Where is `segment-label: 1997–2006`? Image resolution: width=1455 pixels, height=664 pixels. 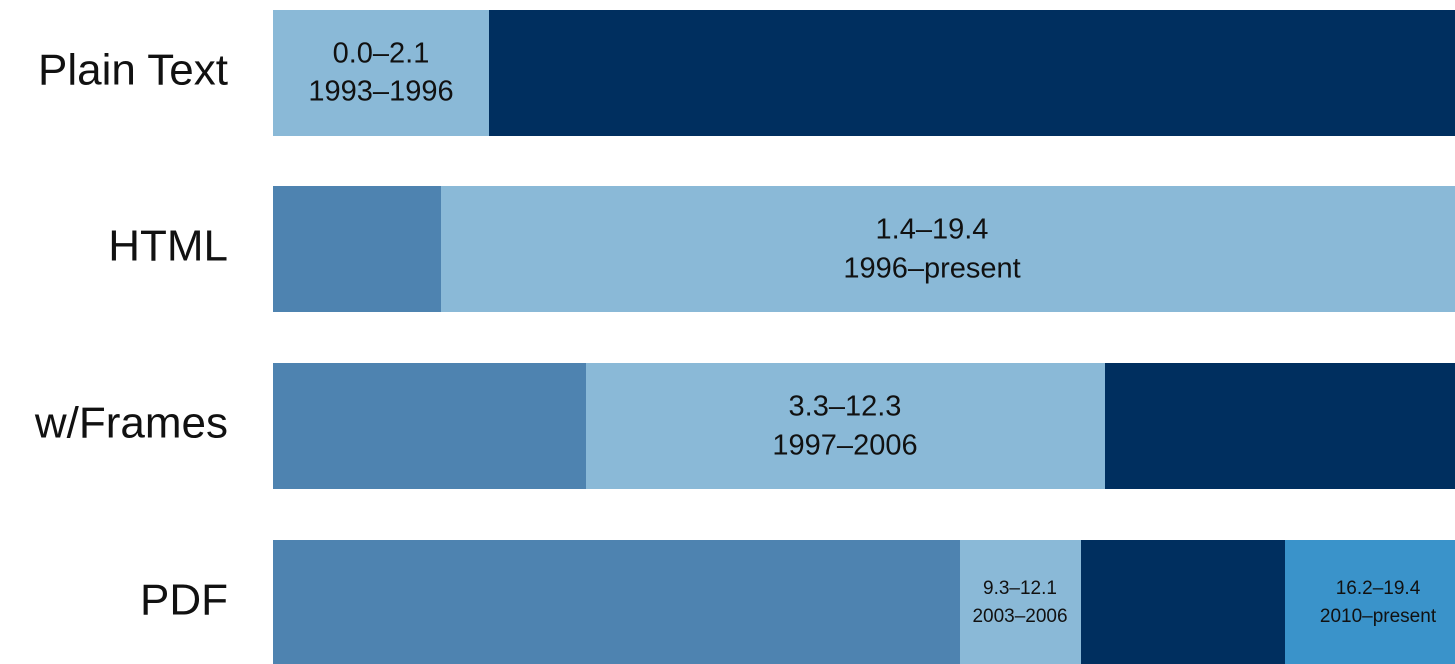 segment-label: 1997–2006 is located at coordinates (844, 446).